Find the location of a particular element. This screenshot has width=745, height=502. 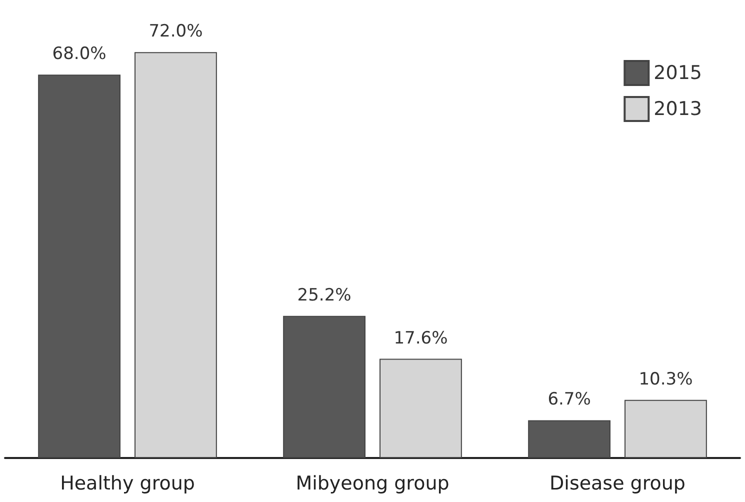

x-tick-label: Healthy group is located at coordinates (127, 483).